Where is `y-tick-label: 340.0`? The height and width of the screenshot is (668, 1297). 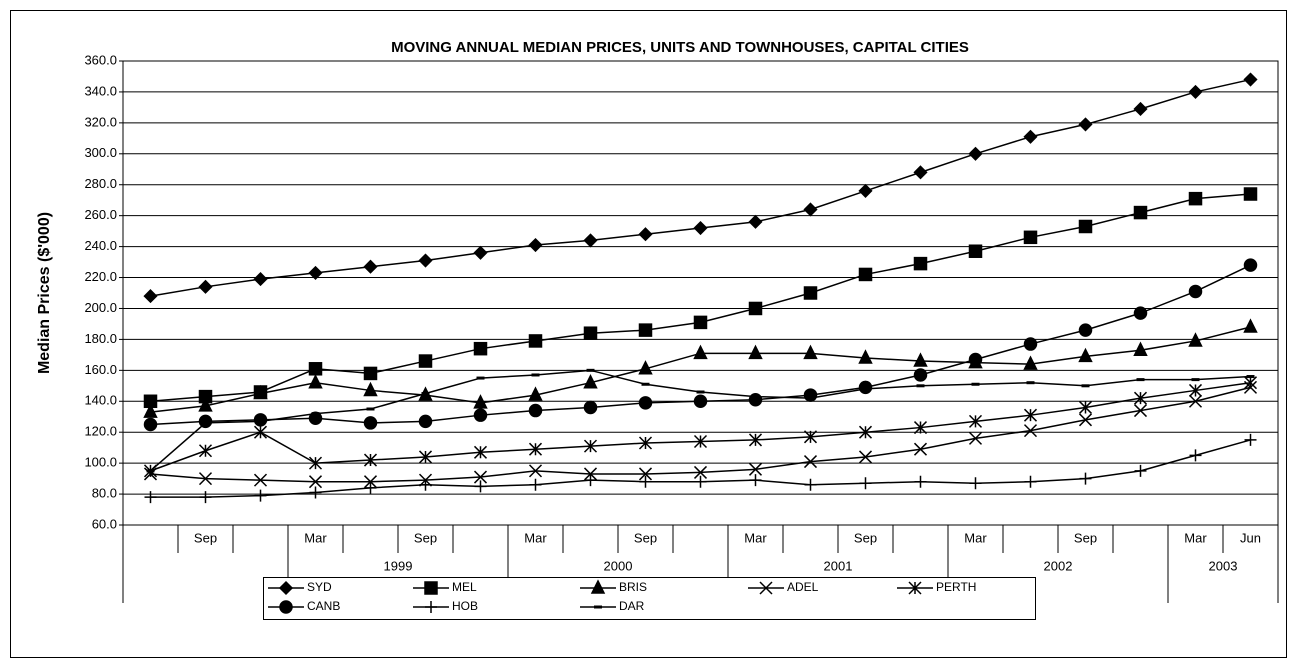
y-tick-label: 340.0 is located at coordinates (100, 90).